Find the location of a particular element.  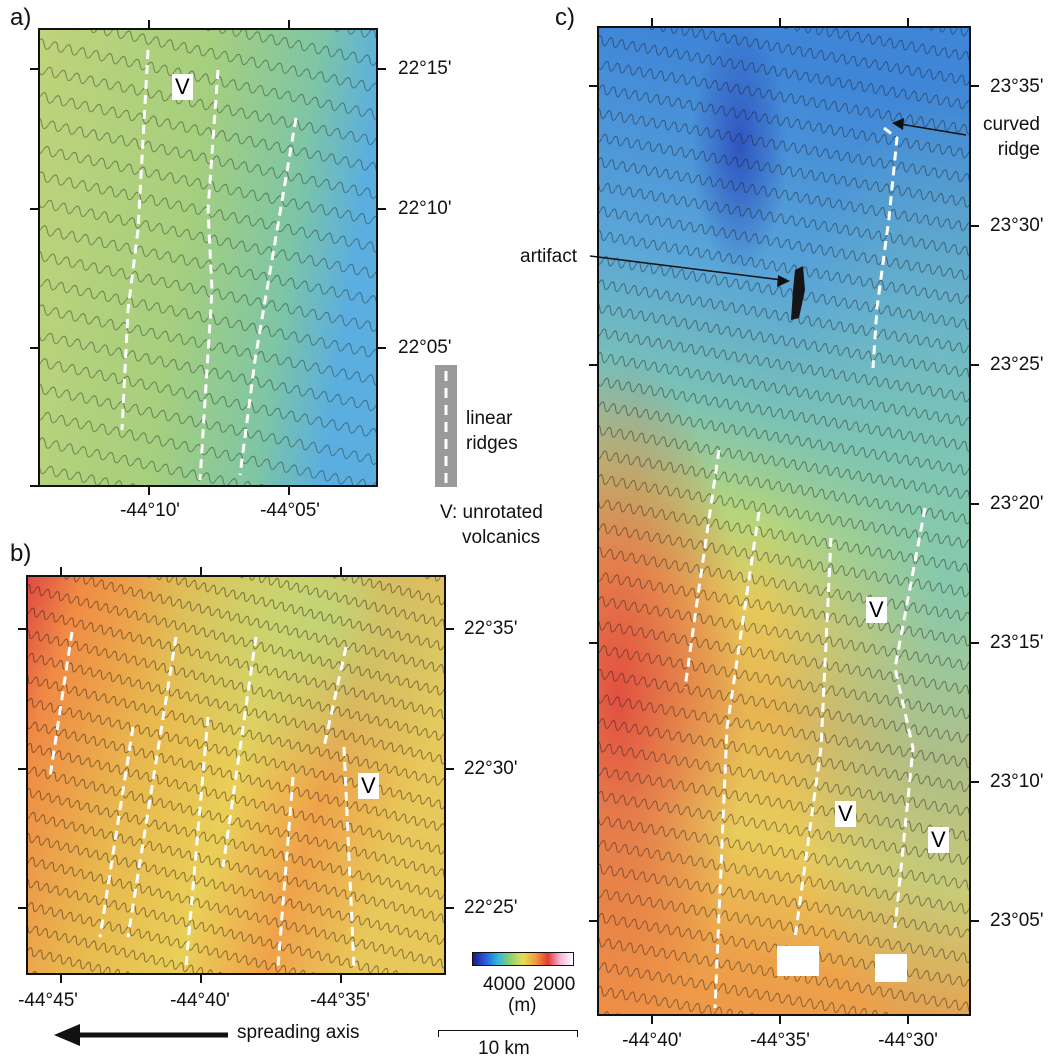

panel-a-lon-label: -44°10' is located at coordinates (150, 510).